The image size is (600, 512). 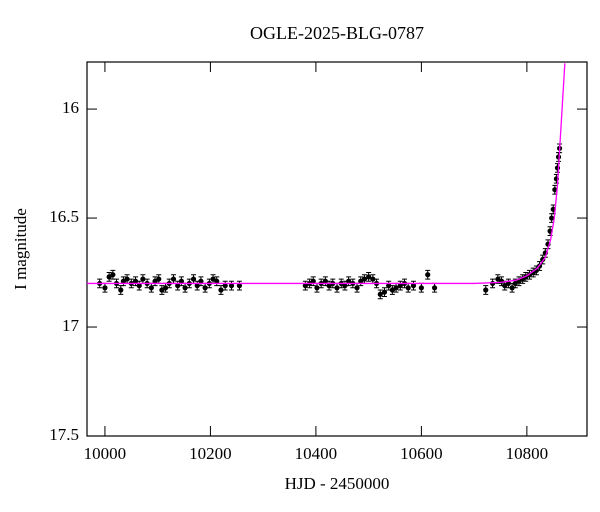 What do you see at coordinates (316, 453) in the screenshot?
I see `x-tick-label: 10400` at bounding box center [316, 453].